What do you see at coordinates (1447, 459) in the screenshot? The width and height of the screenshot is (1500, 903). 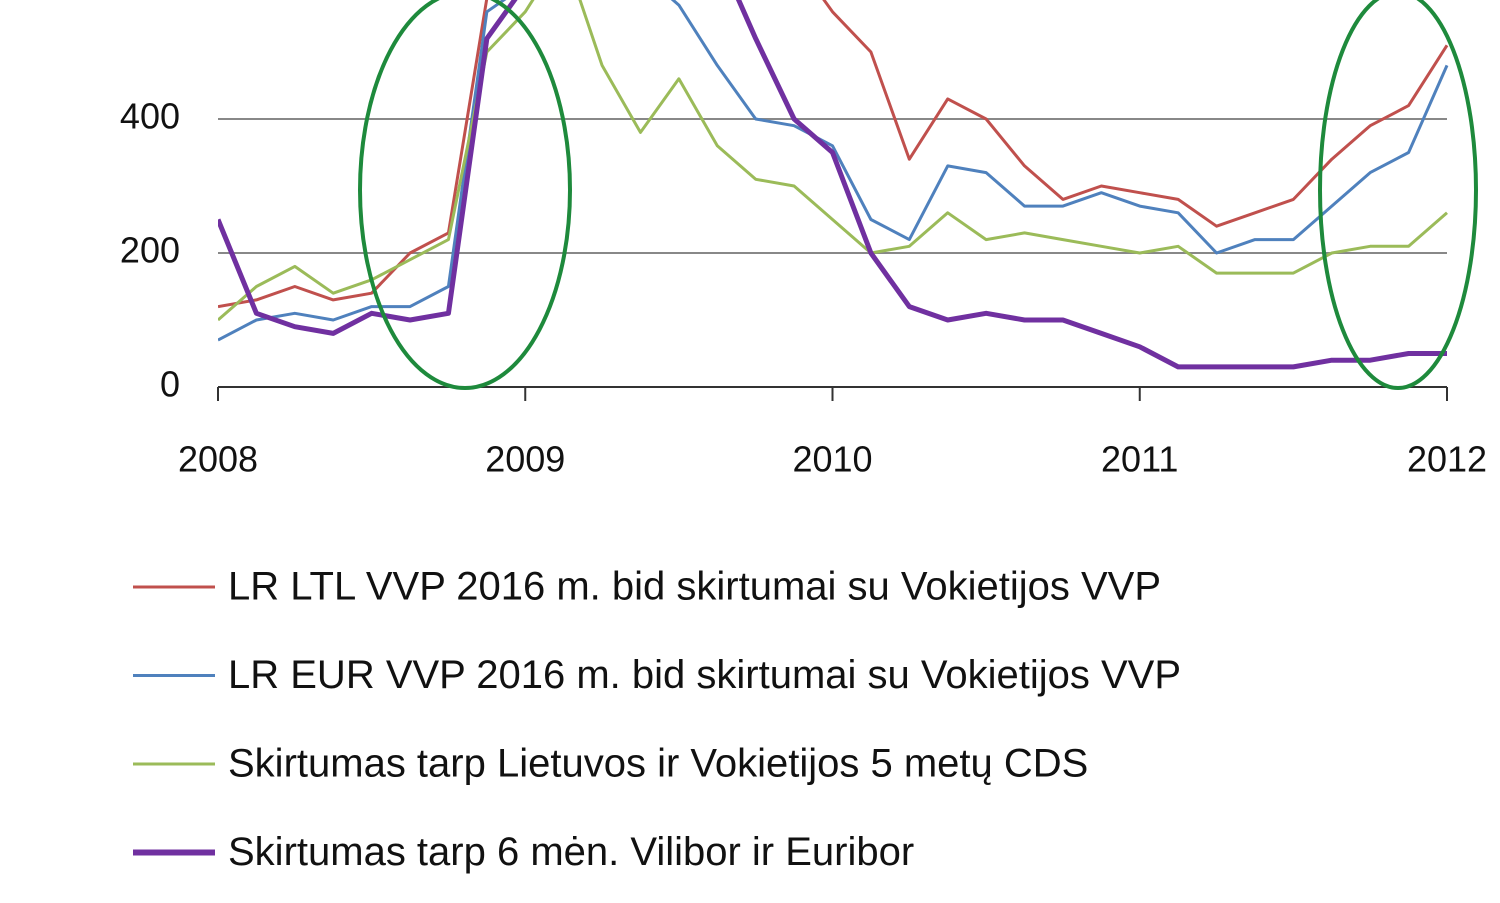 I see `x-tick-label: 2012` at bounding box center [1447, 459].